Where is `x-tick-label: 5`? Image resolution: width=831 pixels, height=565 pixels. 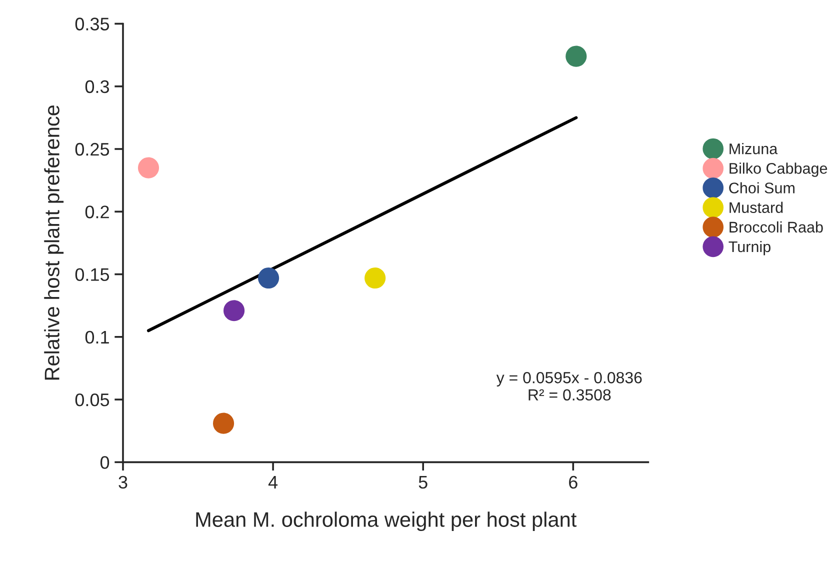
x-tick-label: 5 is located at coordinates (423, 482).